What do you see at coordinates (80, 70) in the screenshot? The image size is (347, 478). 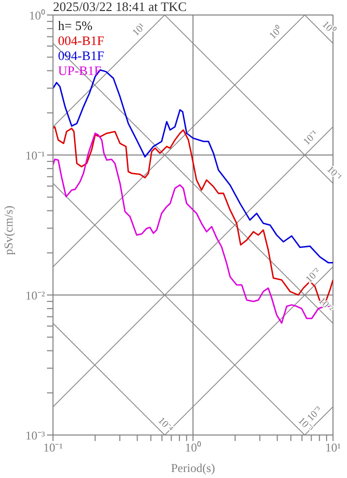 I see `text: UP-B1F` at bounding box center [80, 70].